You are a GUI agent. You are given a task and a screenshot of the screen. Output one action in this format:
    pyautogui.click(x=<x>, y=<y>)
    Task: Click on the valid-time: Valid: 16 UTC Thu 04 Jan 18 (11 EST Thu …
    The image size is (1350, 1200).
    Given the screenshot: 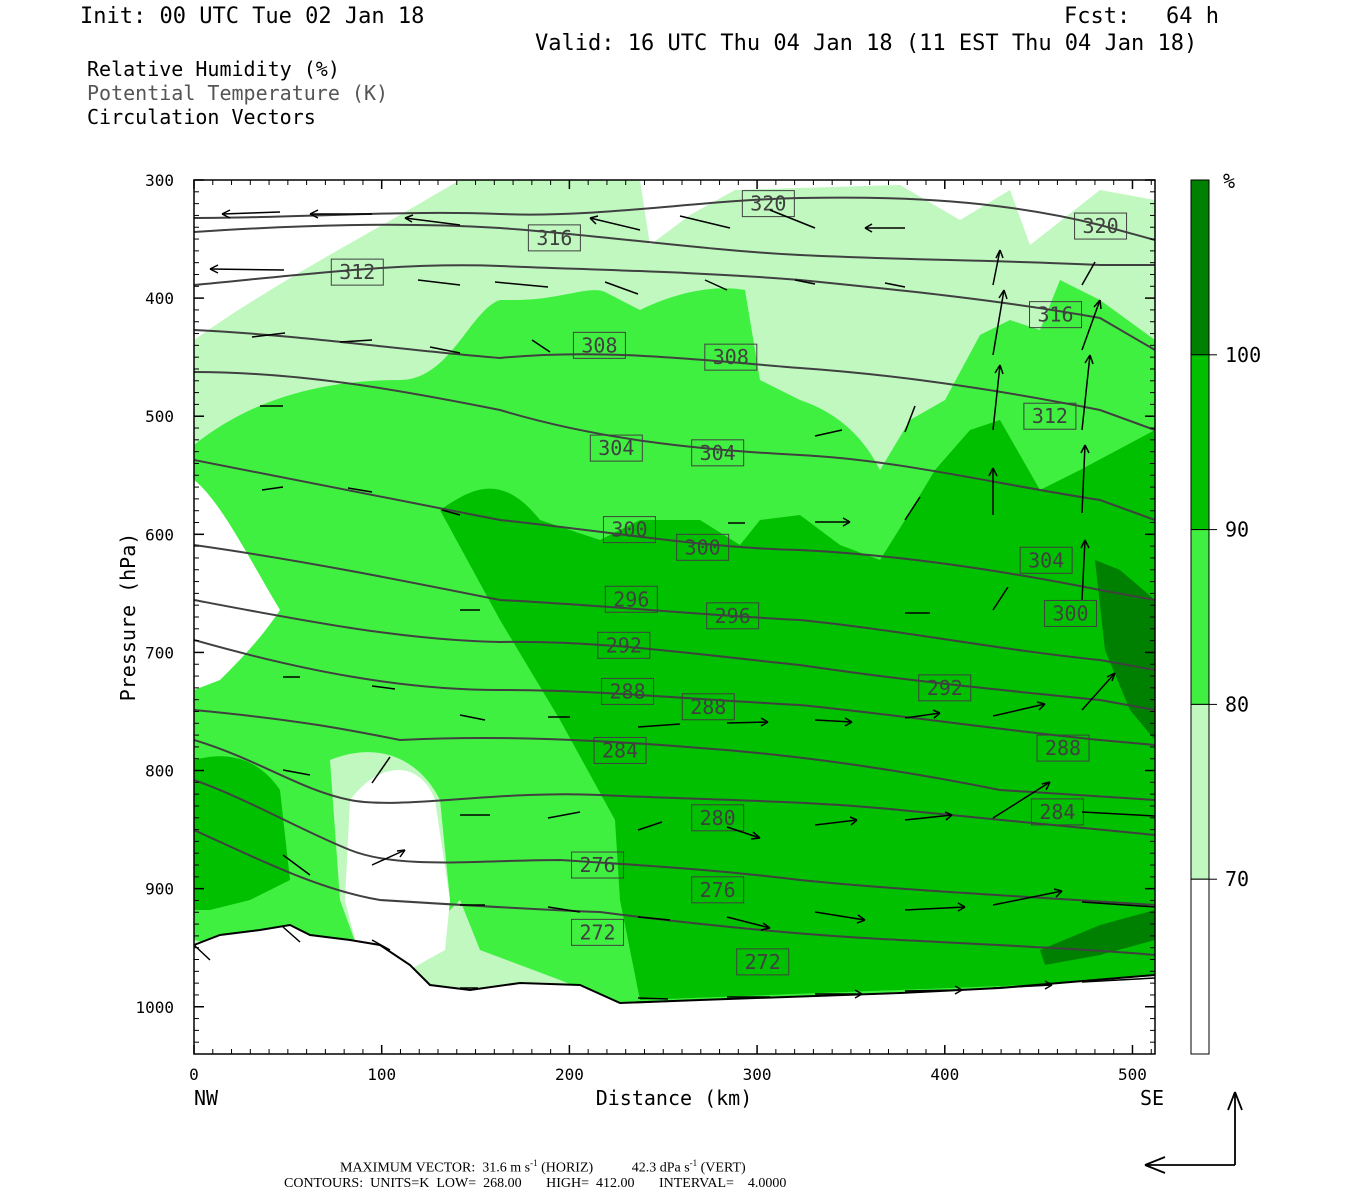 What is the action you would take?
    pyautogui.click(x=866, y=43)
    